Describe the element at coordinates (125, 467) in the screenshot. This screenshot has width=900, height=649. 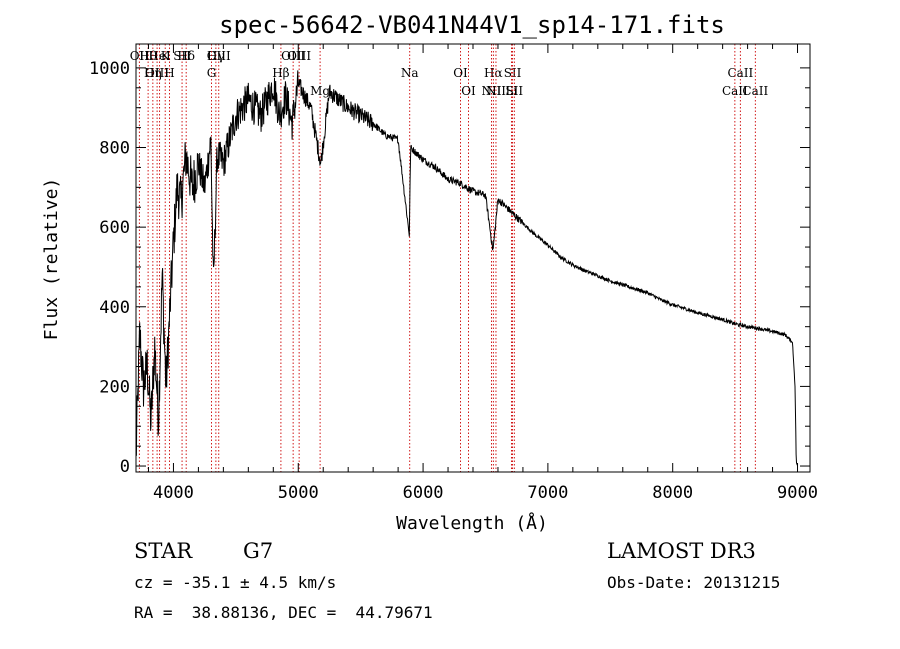
I see `y-tick-label: 0` at that location.